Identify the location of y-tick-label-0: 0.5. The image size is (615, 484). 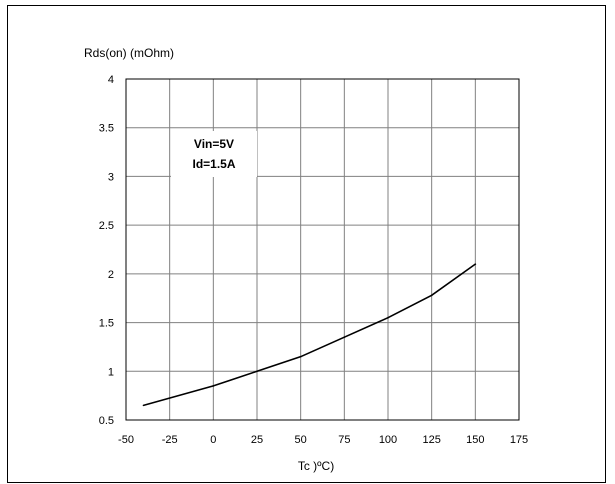
(106, 421).